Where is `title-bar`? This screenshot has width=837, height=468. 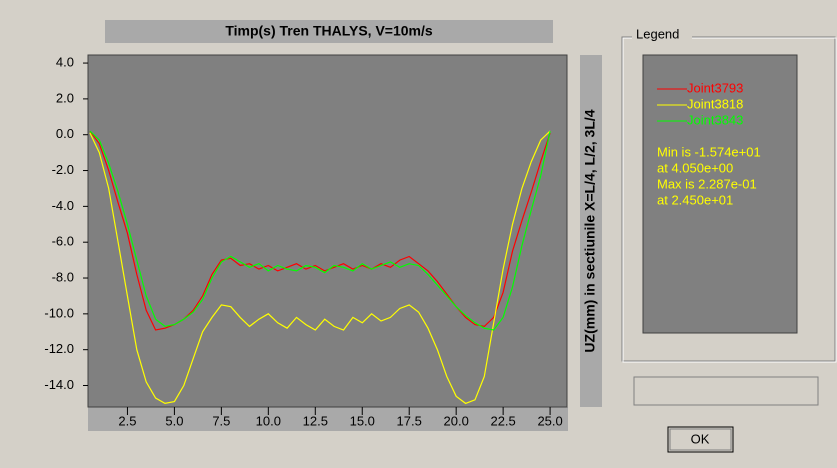 title-bar is located at coordinates (329, 31).